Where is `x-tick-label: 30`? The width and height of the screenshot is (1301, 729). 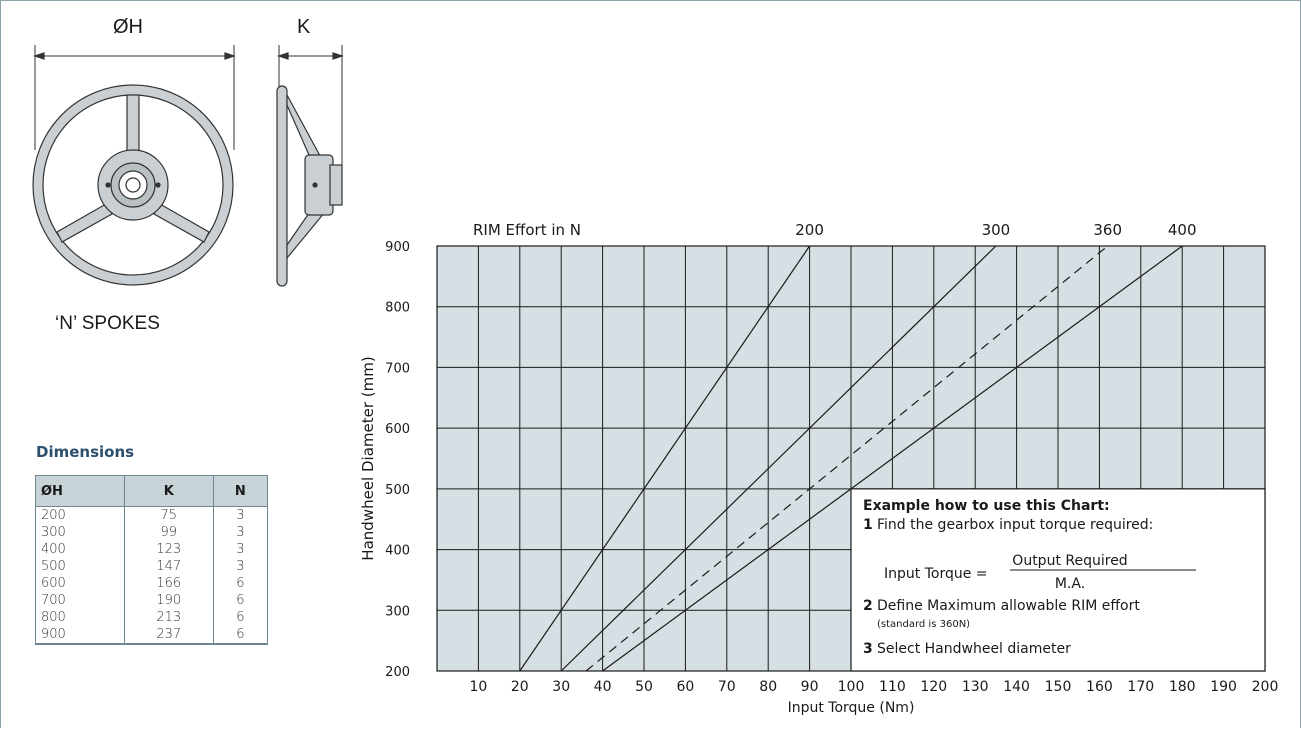
x-tick-label: 30 is located at coordinates (561, 687).